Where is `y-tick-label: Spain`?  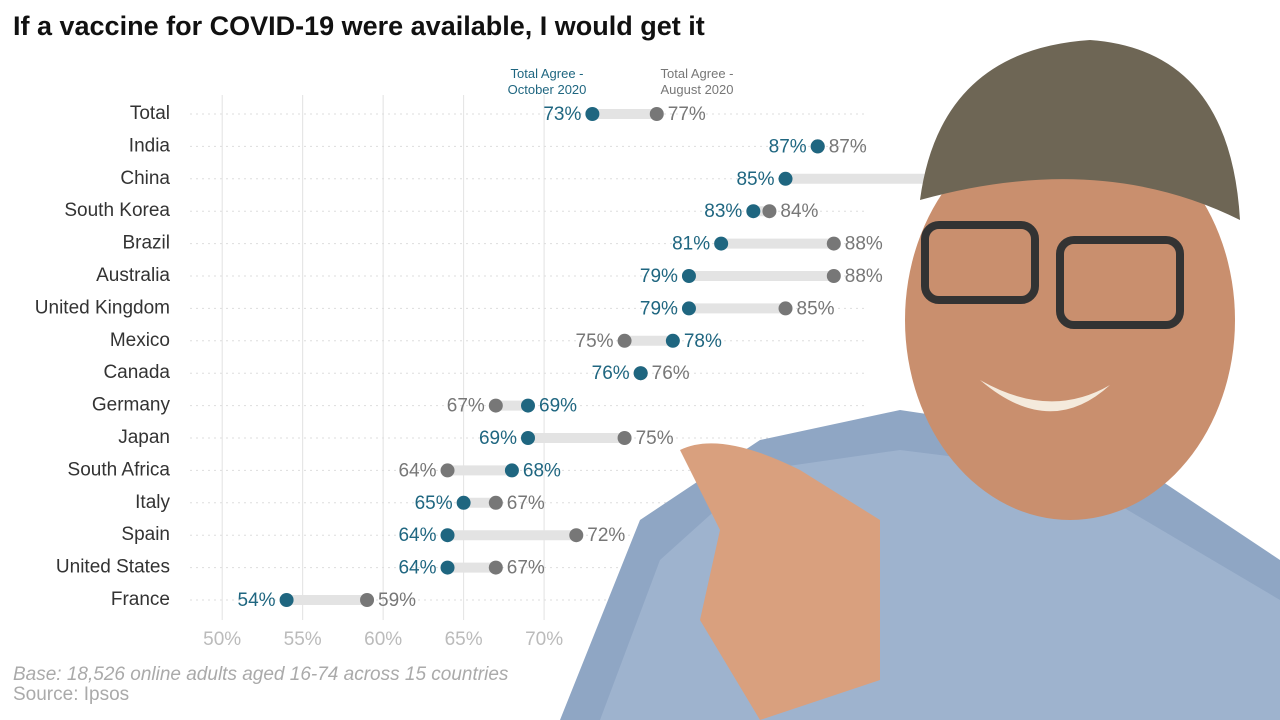 y-tick-label: Spain is located at coordinates (145, 534).